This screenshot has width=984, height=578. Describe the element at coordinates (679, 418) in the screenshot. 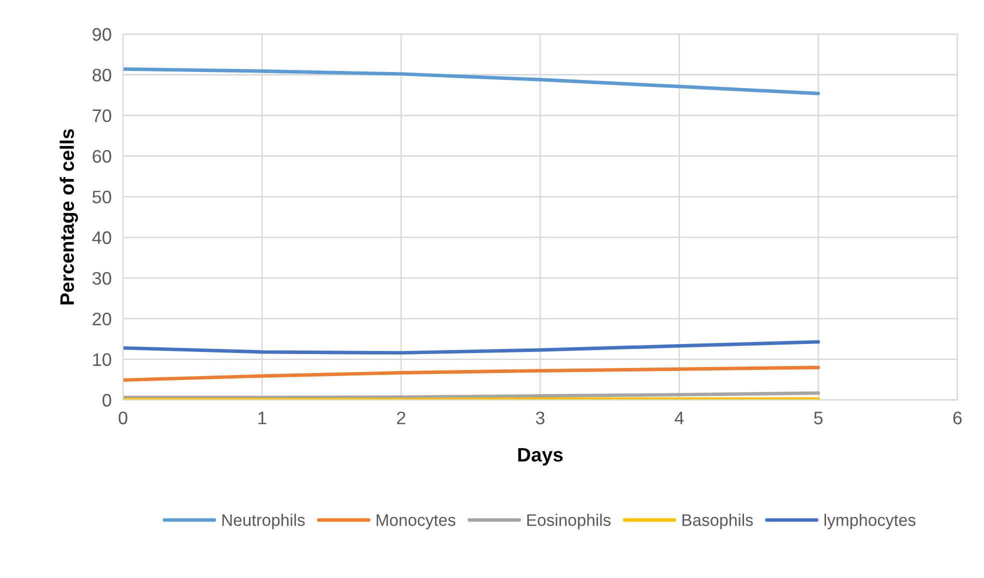

I see `x-tick-label: 4` at that location.